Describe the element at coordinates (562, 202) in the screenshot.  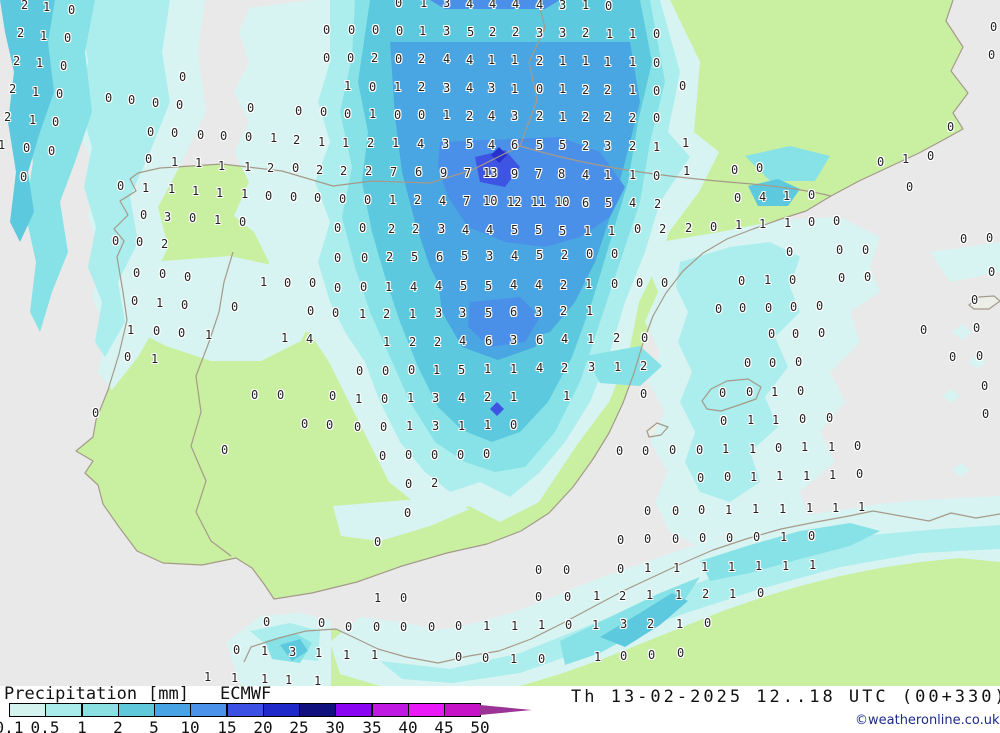
I see `precip-value: 10` at that location.